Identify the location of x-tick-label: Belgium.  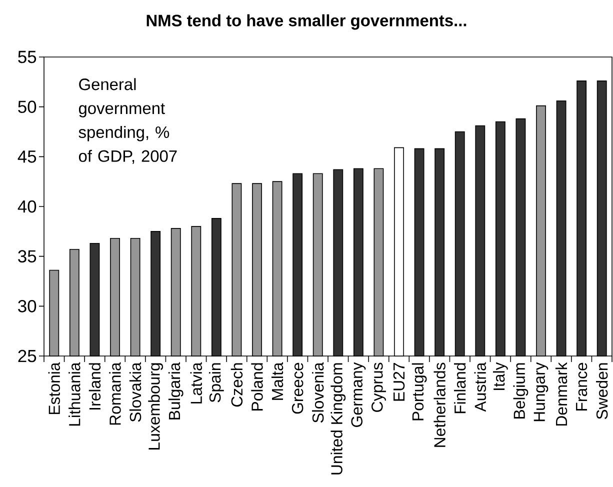
(520, 390).